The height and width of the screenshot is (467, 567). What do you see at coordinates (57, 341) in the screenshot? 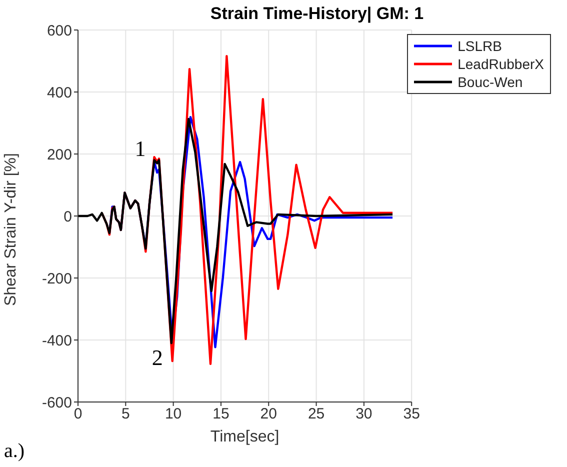
I see `y-tick-label: -400` at bounding box center [57, 341].